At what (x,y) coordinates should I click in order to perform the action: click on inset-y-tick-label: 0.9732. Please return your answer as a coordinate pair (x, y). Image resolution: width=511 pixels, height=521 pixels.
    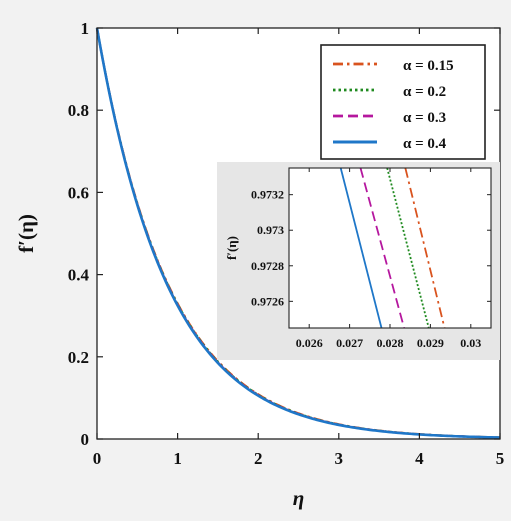
    Looking at the image, I should click on (267, 195).